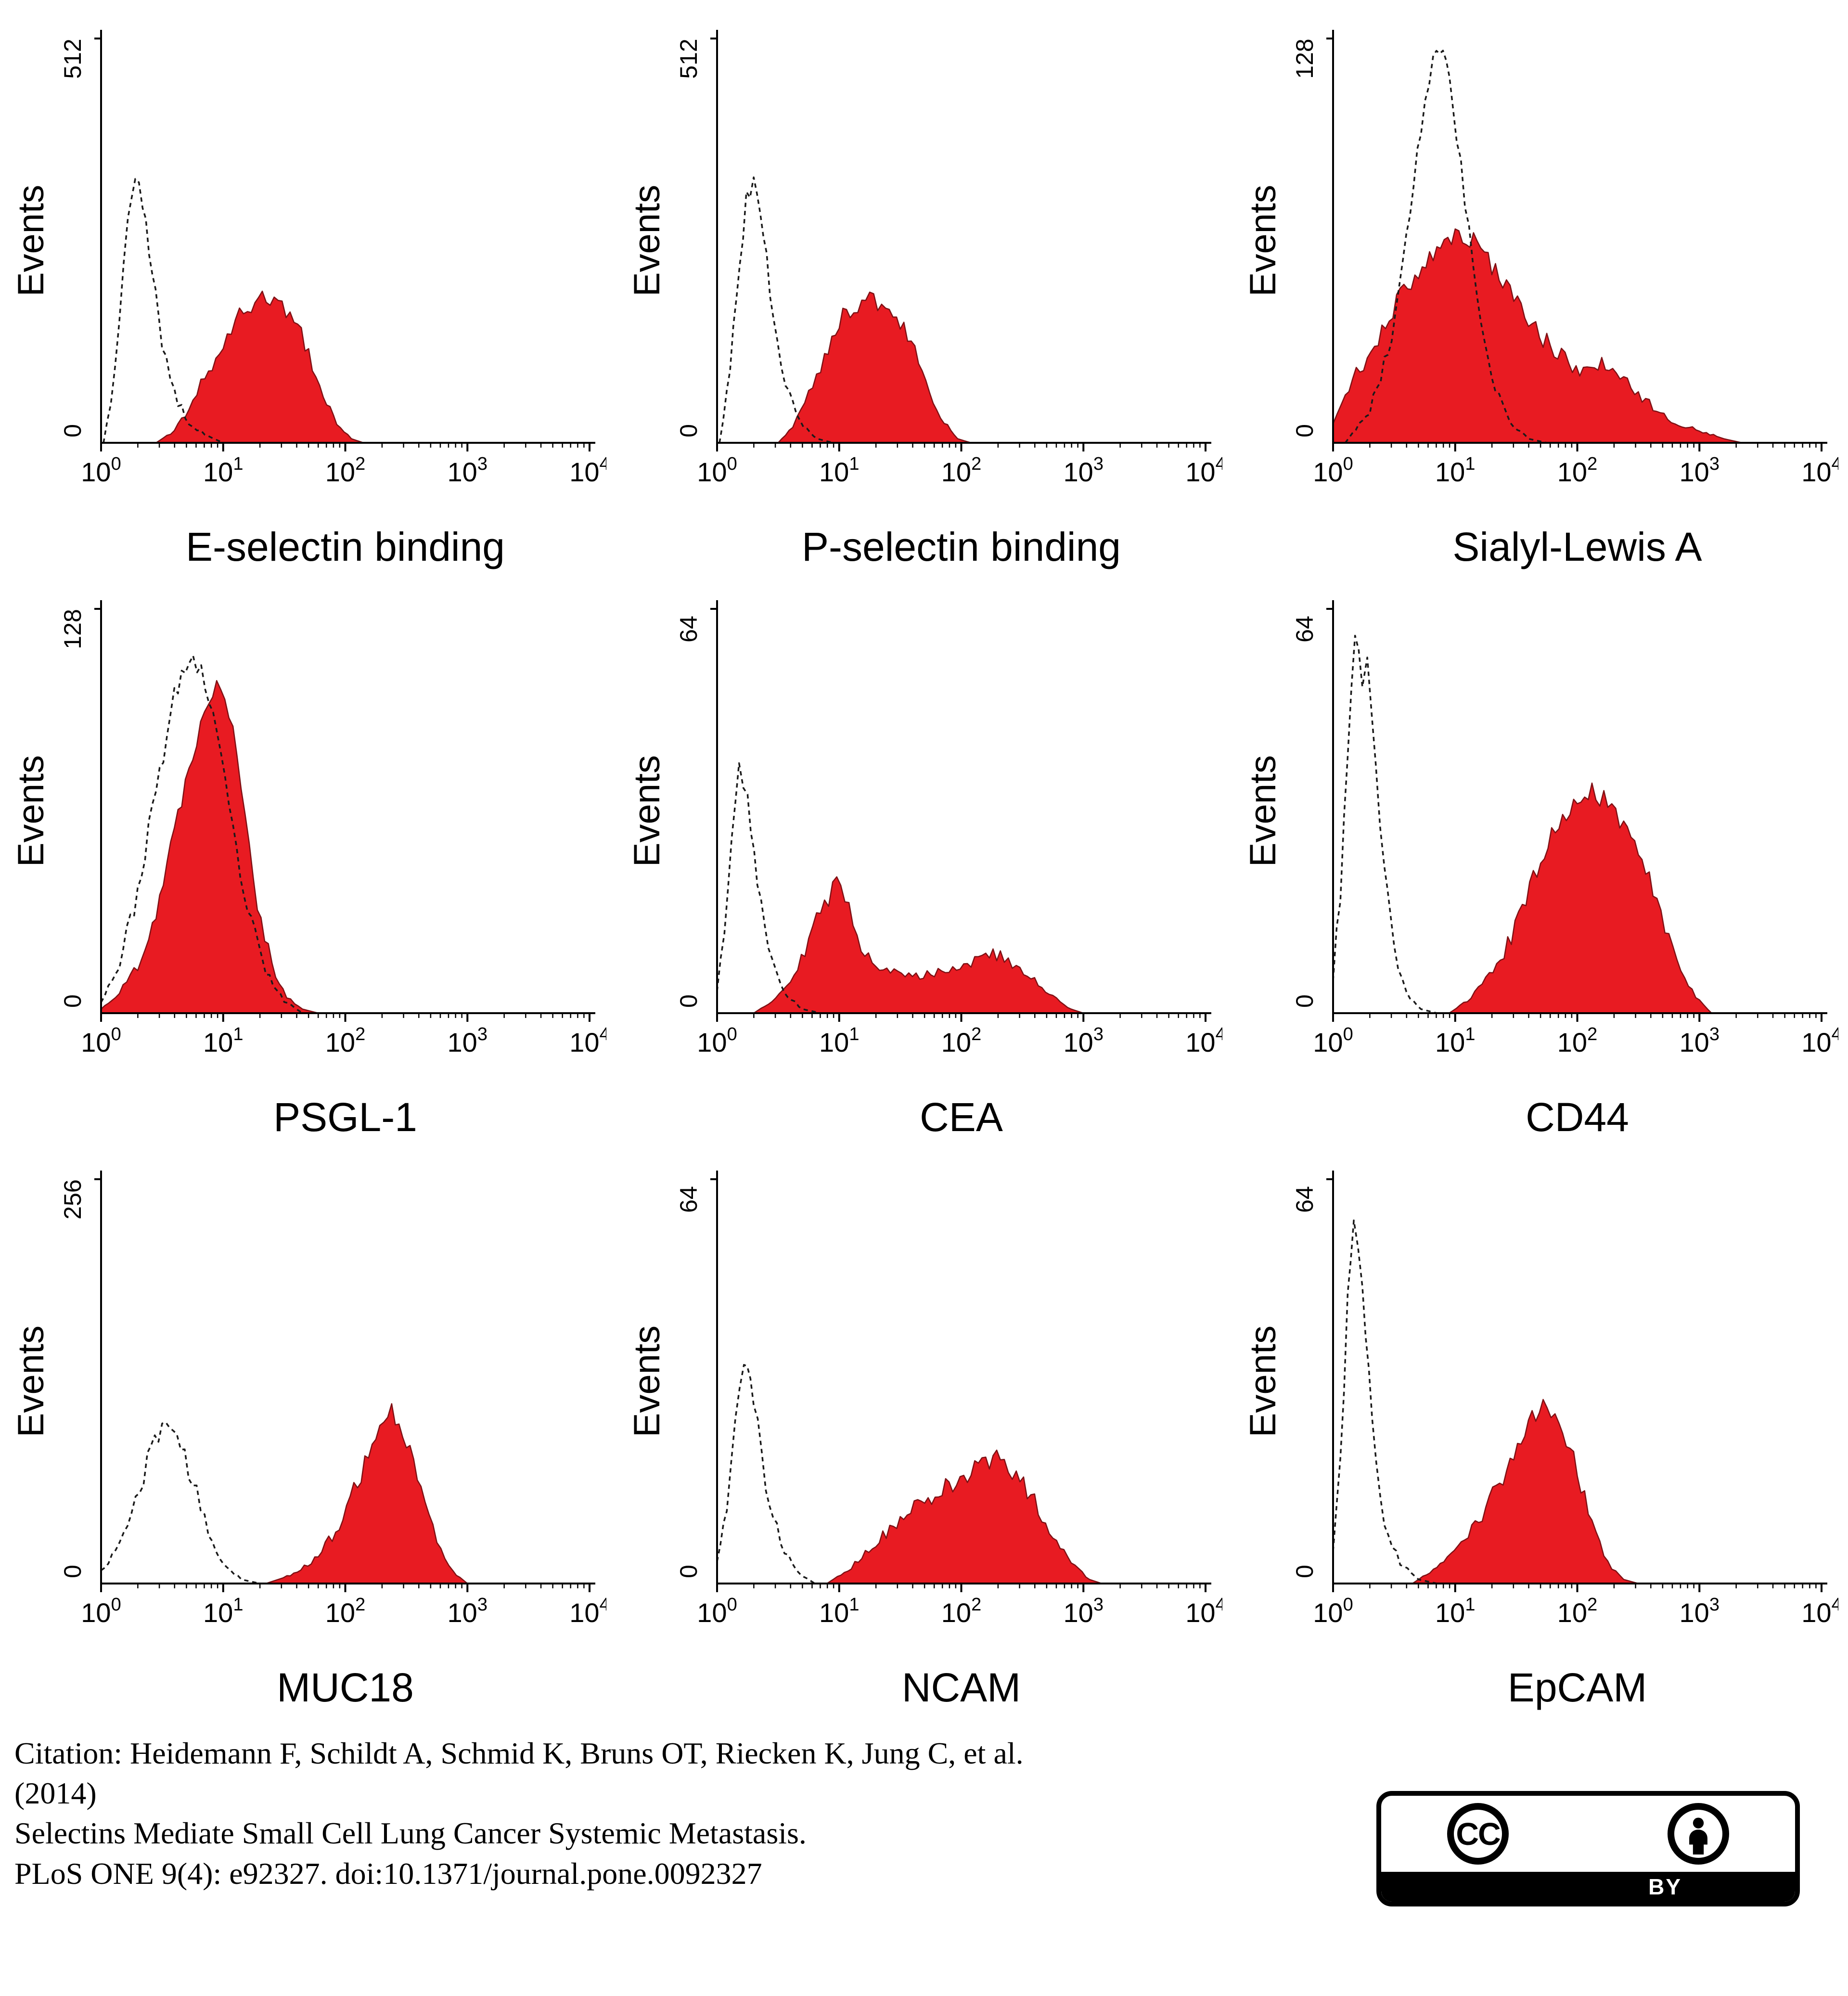  I want to click on svg-text: CEA, so click(961, 1117).